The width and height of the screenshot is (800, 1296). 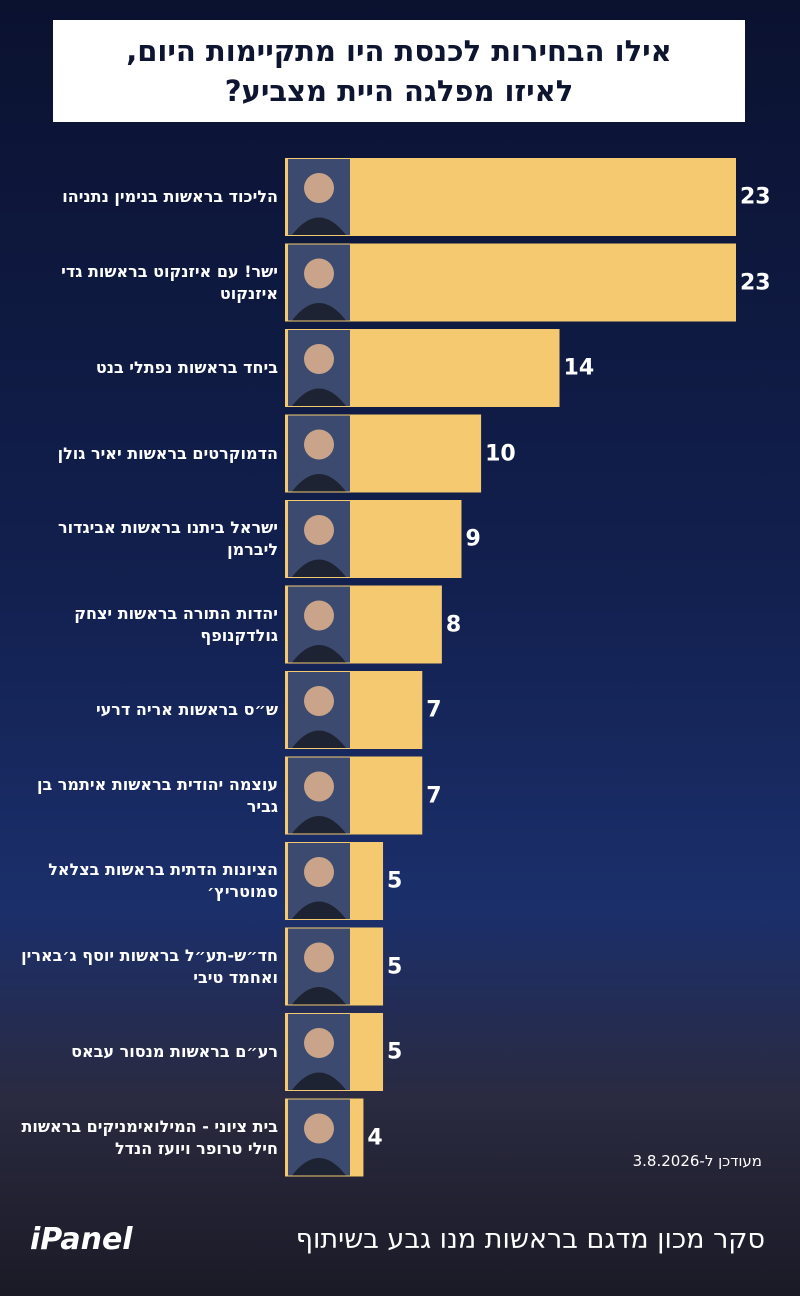 What do you see at coordinates (170, 196) in the screenshot?
I see `category-label: הליכוד בראשות בנימין נתניהו` at bounding box center [170, 196].